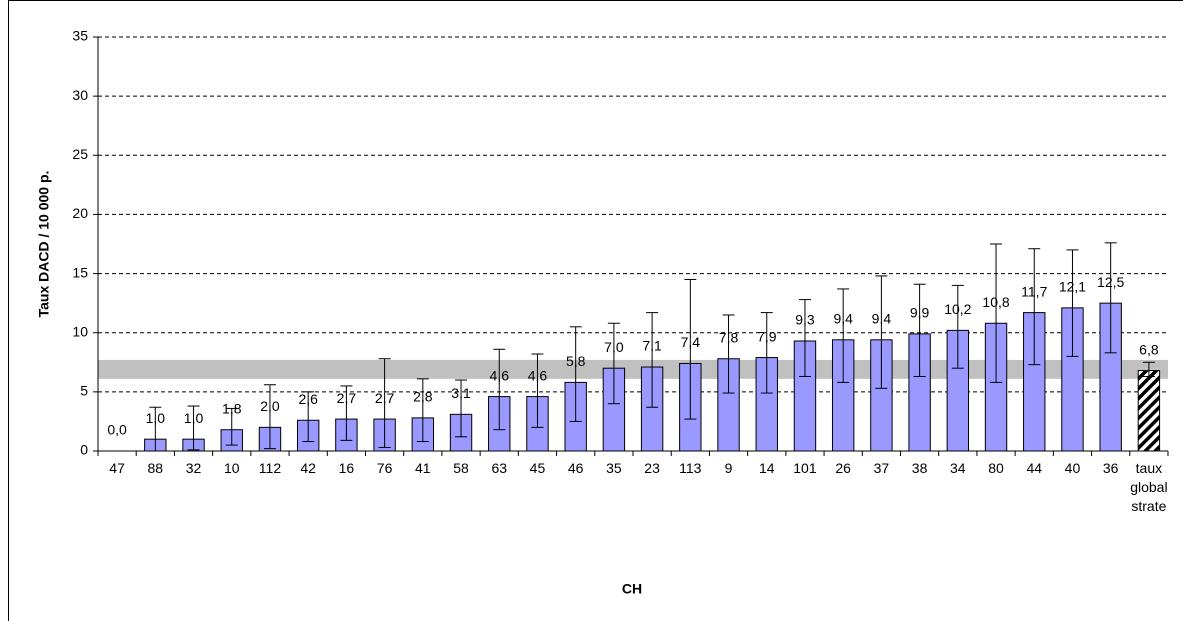 Image resolution: width=1183 pixels, height=621 pixels. I want to click on data-label: 1,8, so click(232, 408).